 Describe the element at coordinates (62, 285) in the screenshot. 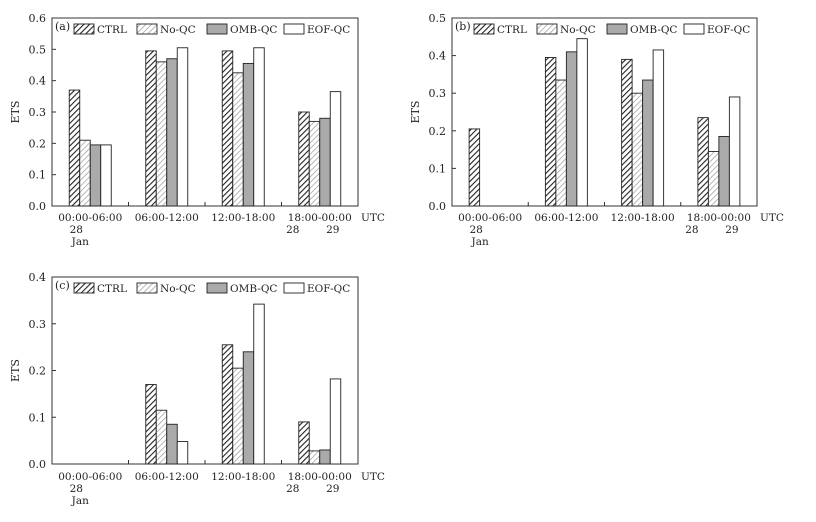

I see `panel-label: (c)` at that location.